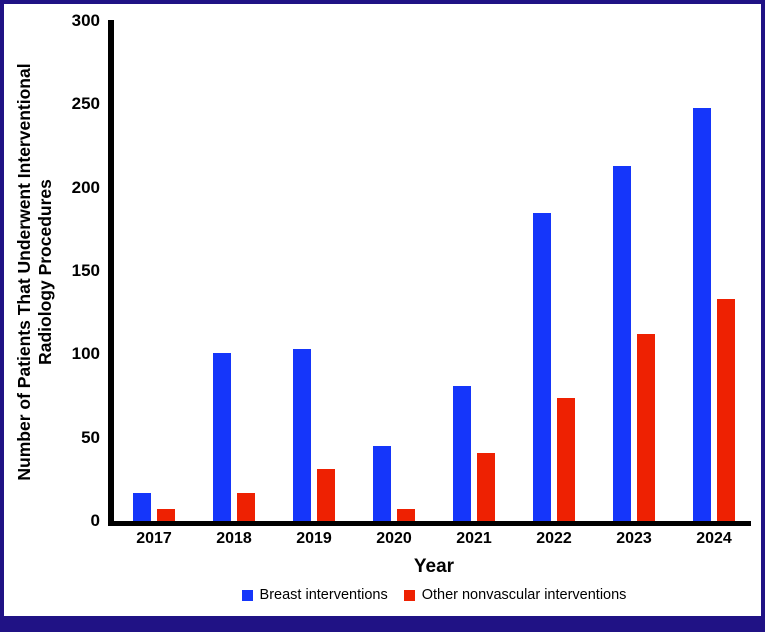 This screenshot has width=765, height=632. Describe the element at coordinates (85, 187) in the screenshot. I see `y-tick-label: 200` at that location.